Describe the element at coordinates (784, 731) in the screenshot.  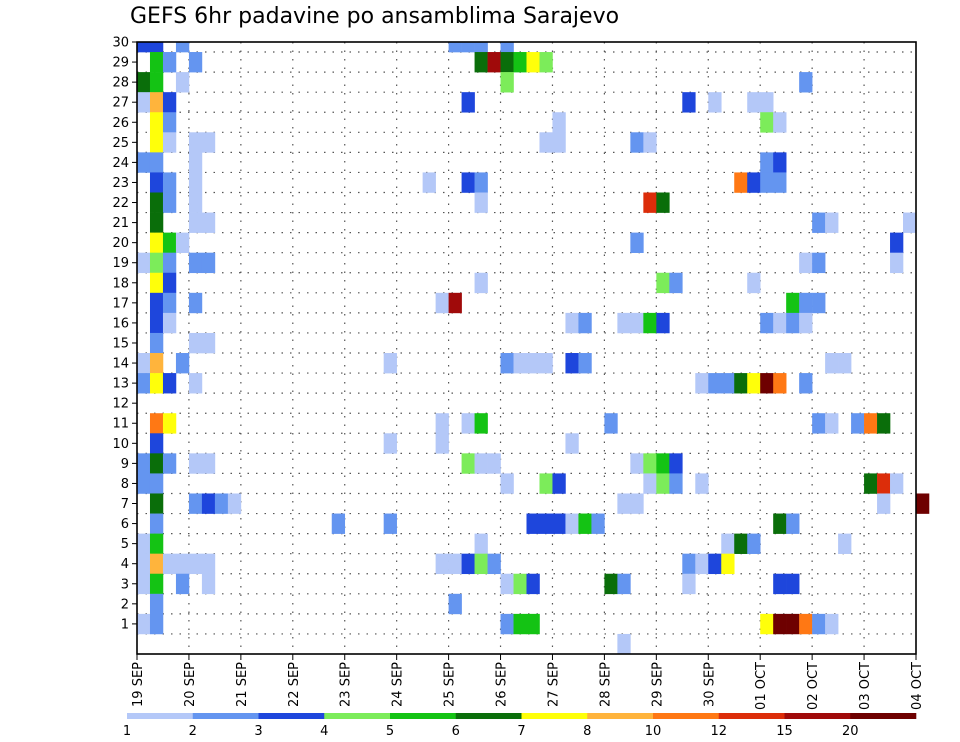
I see `legend-label: 15` at that location.